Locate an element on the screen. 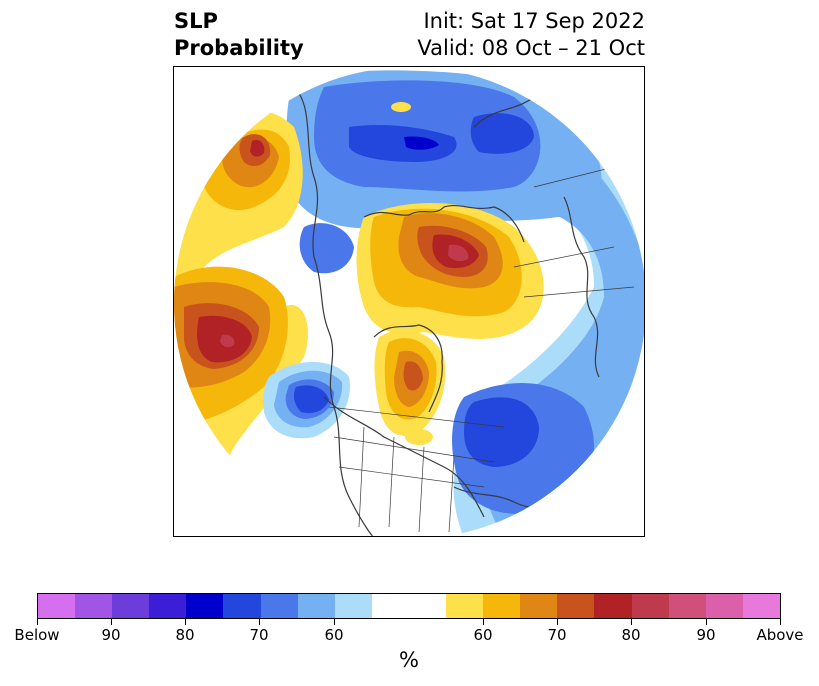  chart-title: SLP Probability is located at coordinates (239, 35).